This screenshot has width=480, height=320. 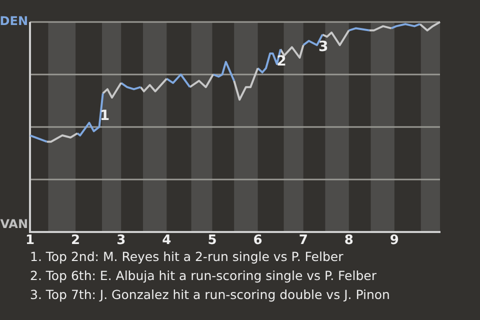 I want to click on text: 3. Top 7th: J. Gonzalez hit a run-scoring double vs J. Pinon, so click(x=210, y=295).